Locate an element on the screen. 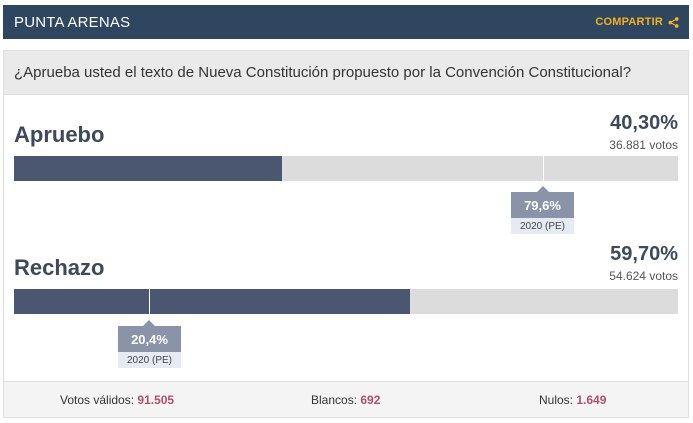 This screenshot has height=423, width=693. previous-result-value: 79,6% is located at coordinates (542, 205).